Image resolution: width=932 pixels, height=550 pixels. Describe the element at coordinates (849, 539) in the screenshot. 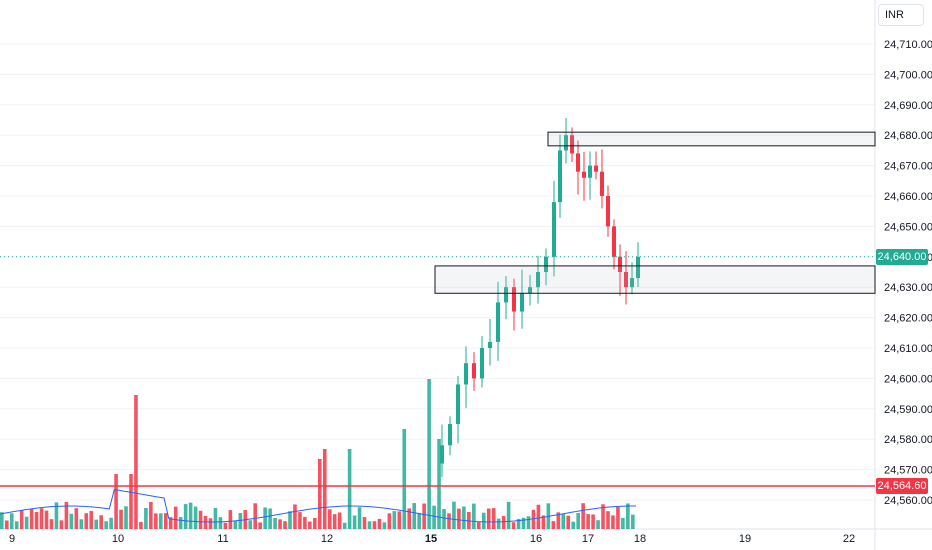

I see `time-axis-label: 22` at that location.